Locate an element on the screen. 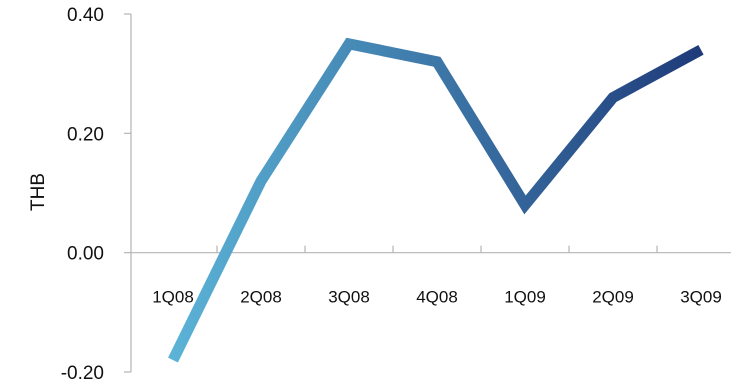  y-tick-labels: 0.40 0.20 0.00 -0.20 is located at coordinates (82, 194).